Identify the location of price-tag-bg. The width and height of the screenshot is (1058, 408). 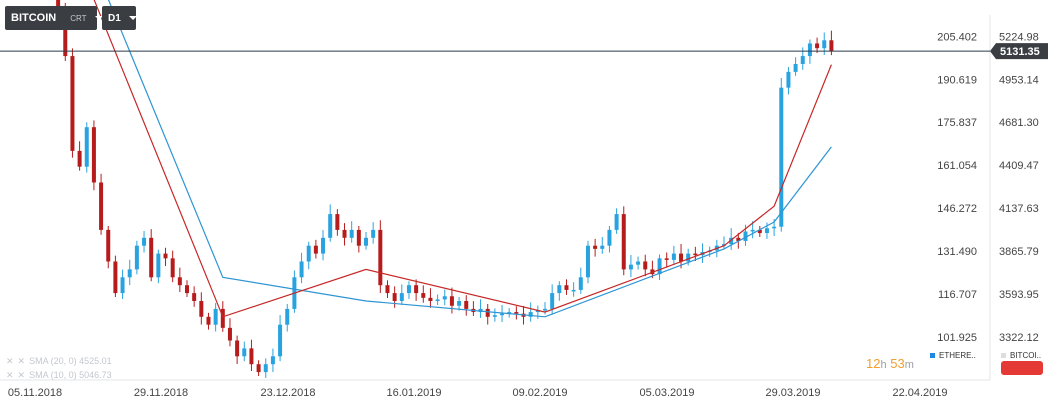
(1019, 51).